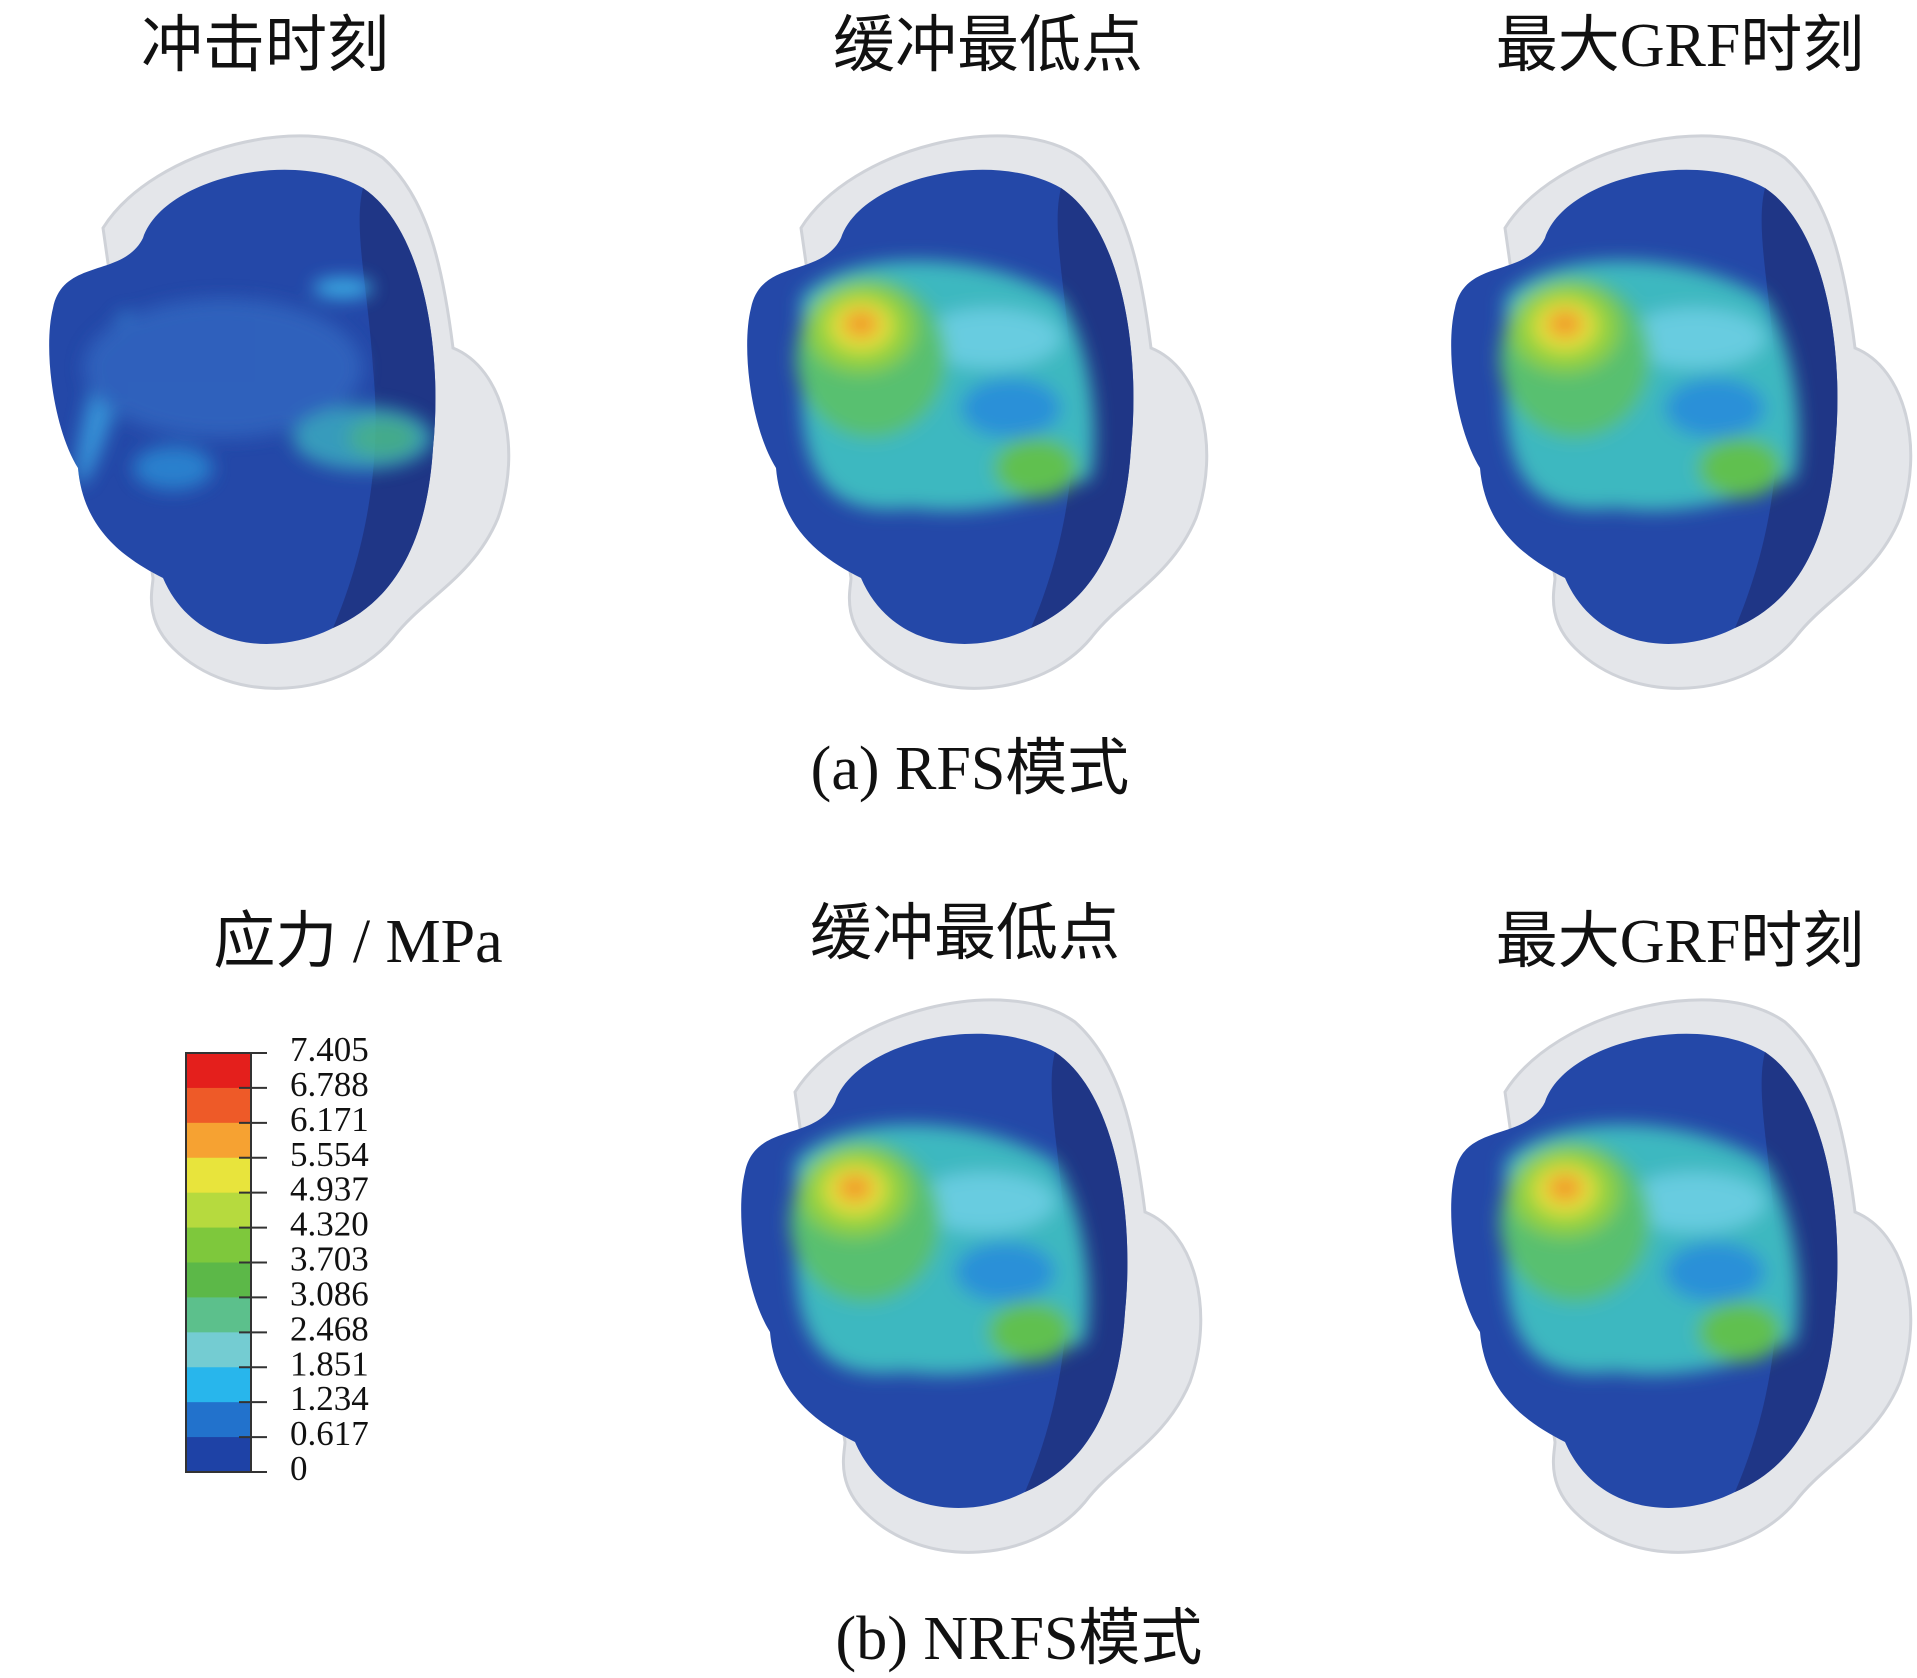  What do you see at coordinates (299, 1468) in the screenshot?
I see `colorbar-label: 0` at bounding box center [299, 1468].